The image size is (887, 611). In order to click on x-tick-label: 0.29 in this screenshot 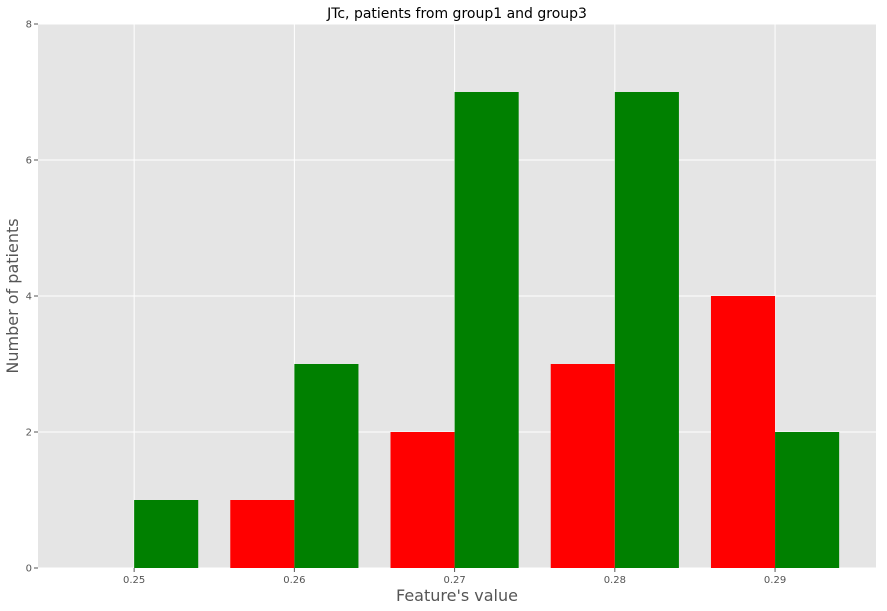, I will do `click(775, 580)`.